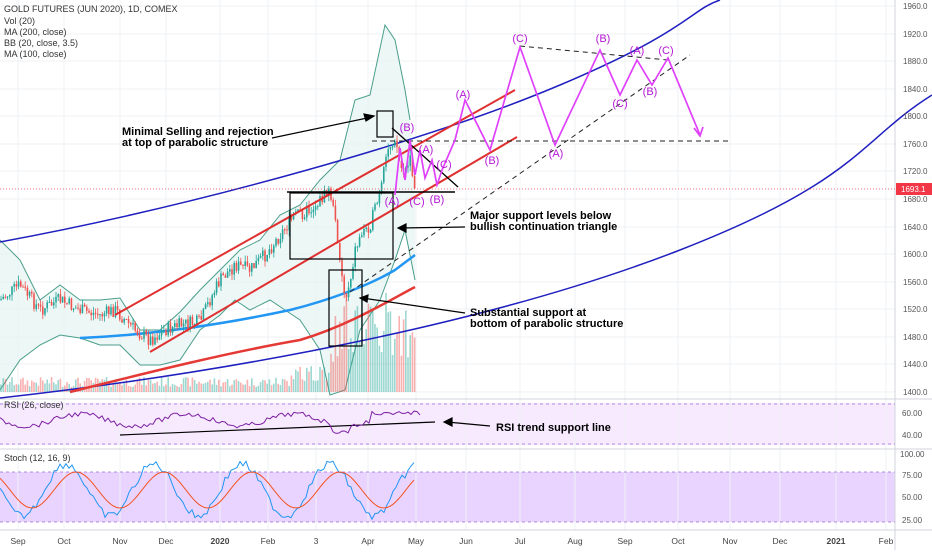 The image size is (932, 555). I want to click on time-tick: Apr, so click(367, 541).